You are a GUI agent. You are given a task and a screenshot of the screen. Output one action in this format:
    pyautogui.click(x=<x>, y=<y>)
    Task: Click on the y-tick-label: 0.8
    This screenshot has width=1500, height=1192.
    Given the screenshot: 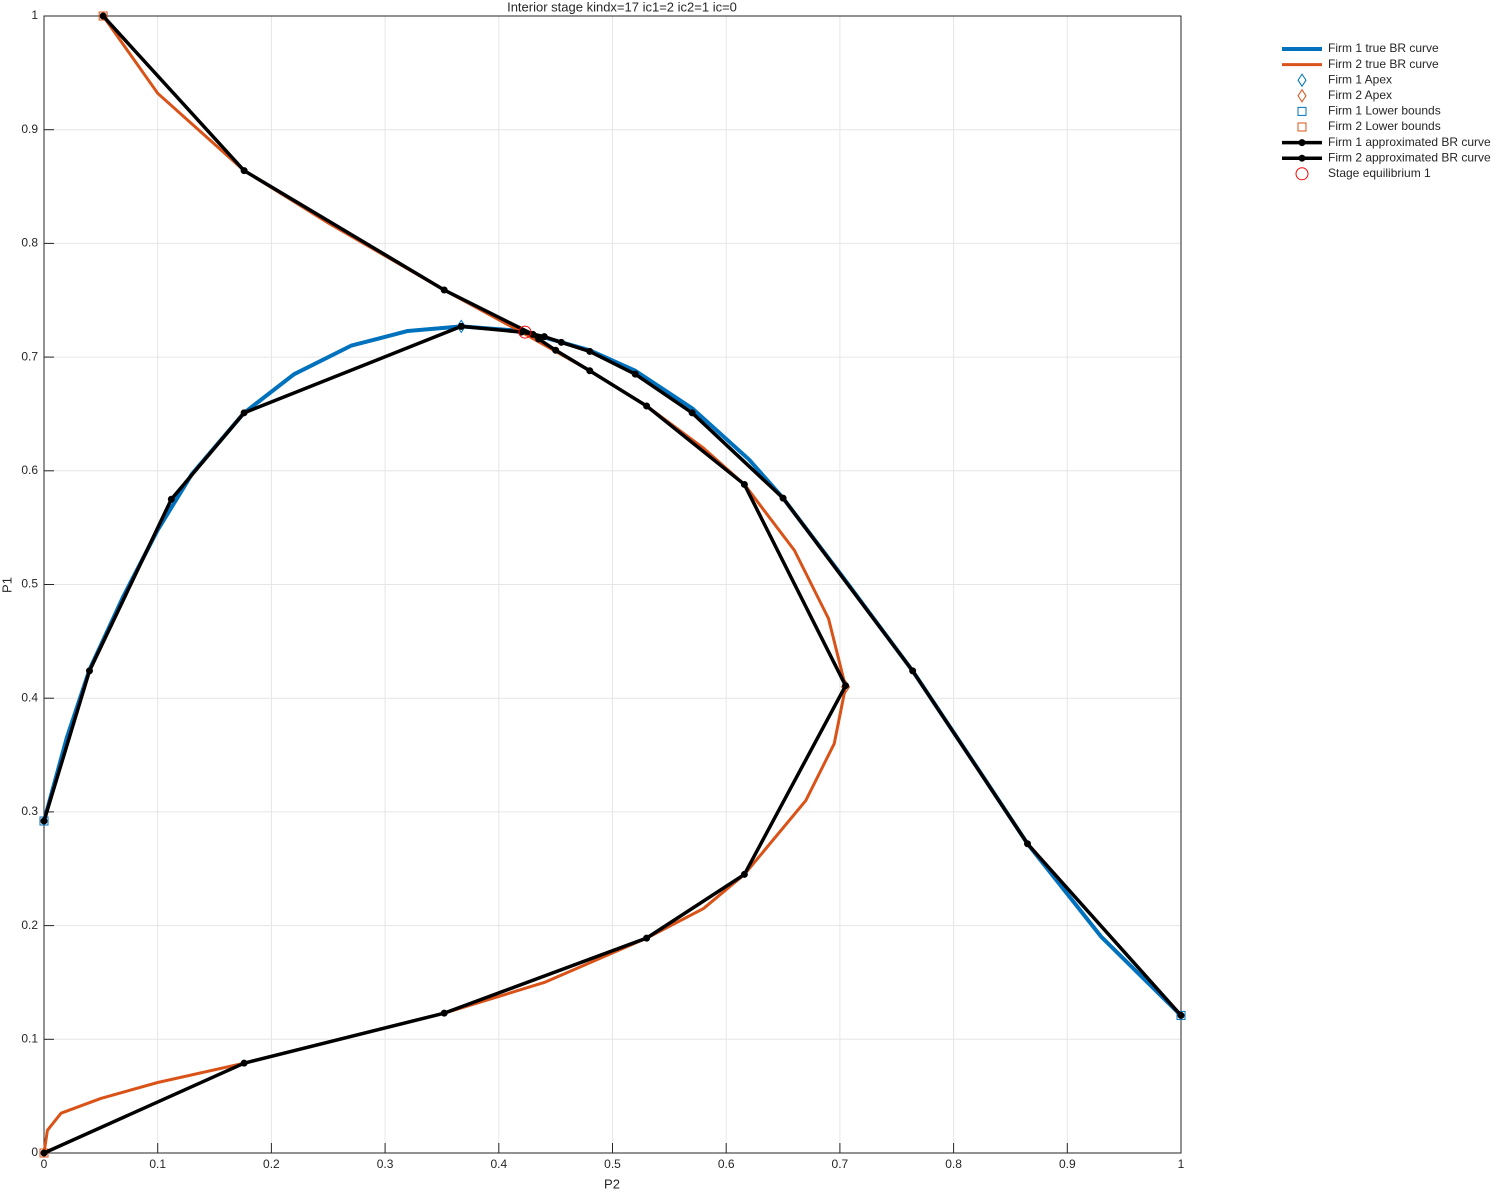 What is the action you would take?
    pyautogui.click(x=29, y=243)
    